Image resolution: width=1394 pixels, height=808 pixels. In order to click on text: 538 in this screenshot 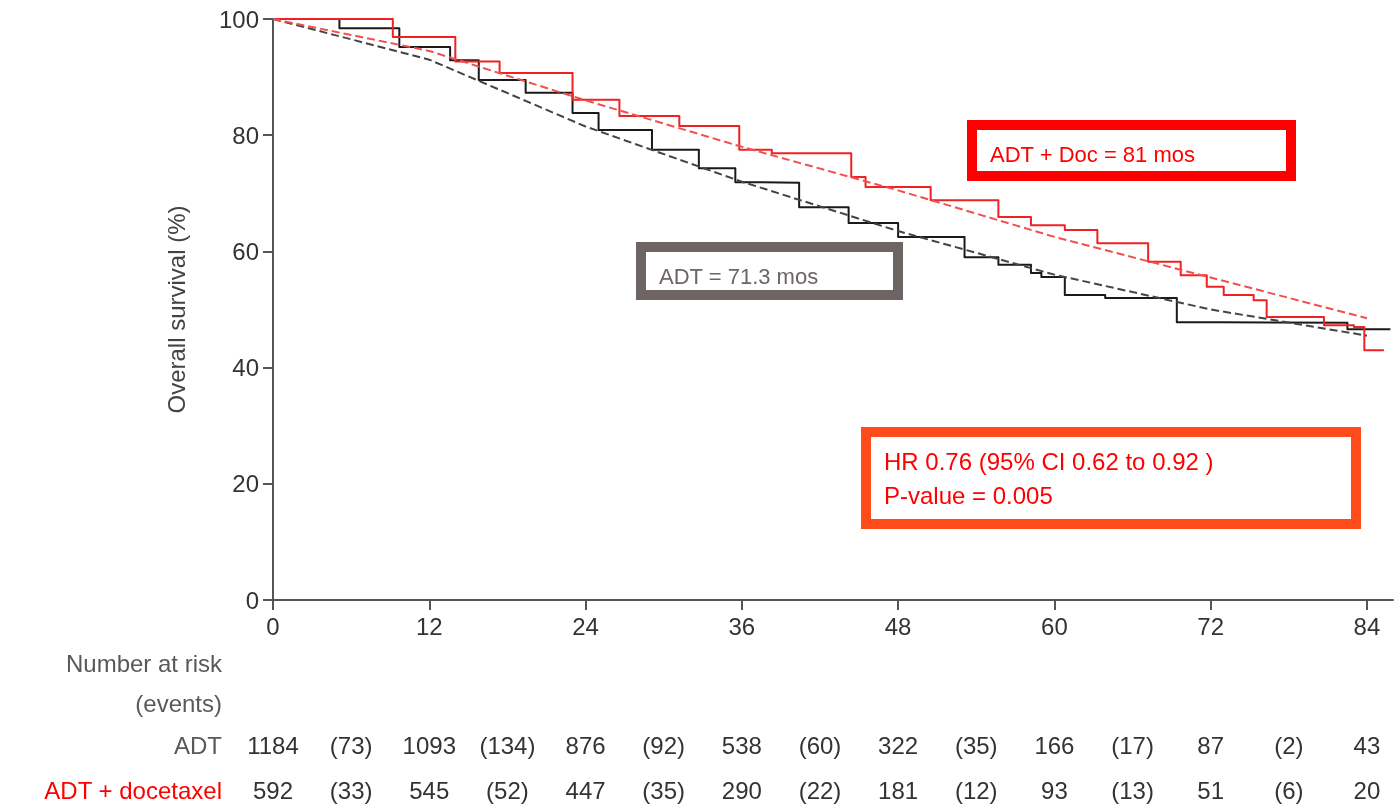, I will do `click(741, 745)`.